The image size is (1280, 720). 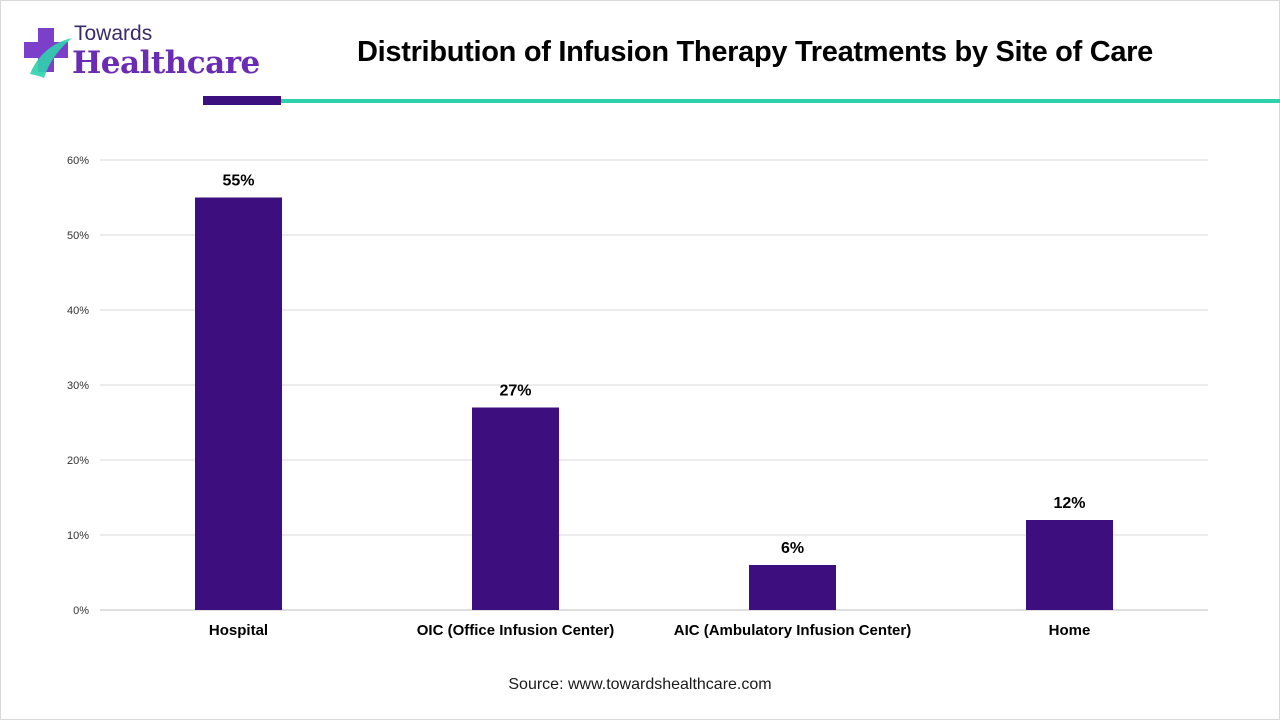 I want to click on y-tick-label: 20%, so click(x=78, y=461).